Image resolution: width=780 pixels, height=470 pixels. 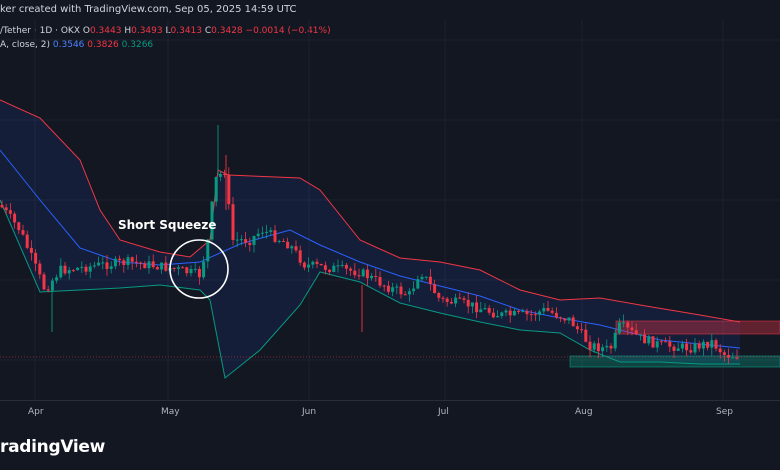 What do you see at coordinates (40, 31) in the screenshot?
I see `symbol-label: /Tether · 1D · OKX` at bounding box center [40, 31].